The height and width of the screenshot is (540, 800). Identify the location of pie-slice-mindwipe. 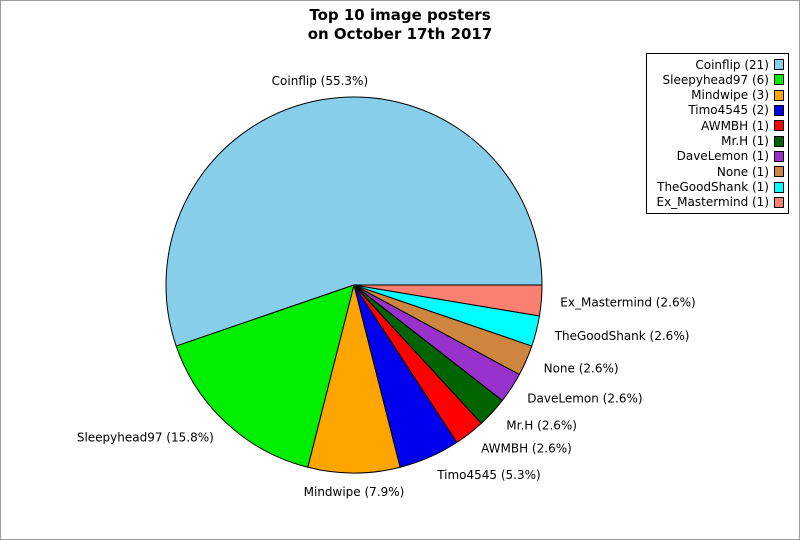
(354, 379).